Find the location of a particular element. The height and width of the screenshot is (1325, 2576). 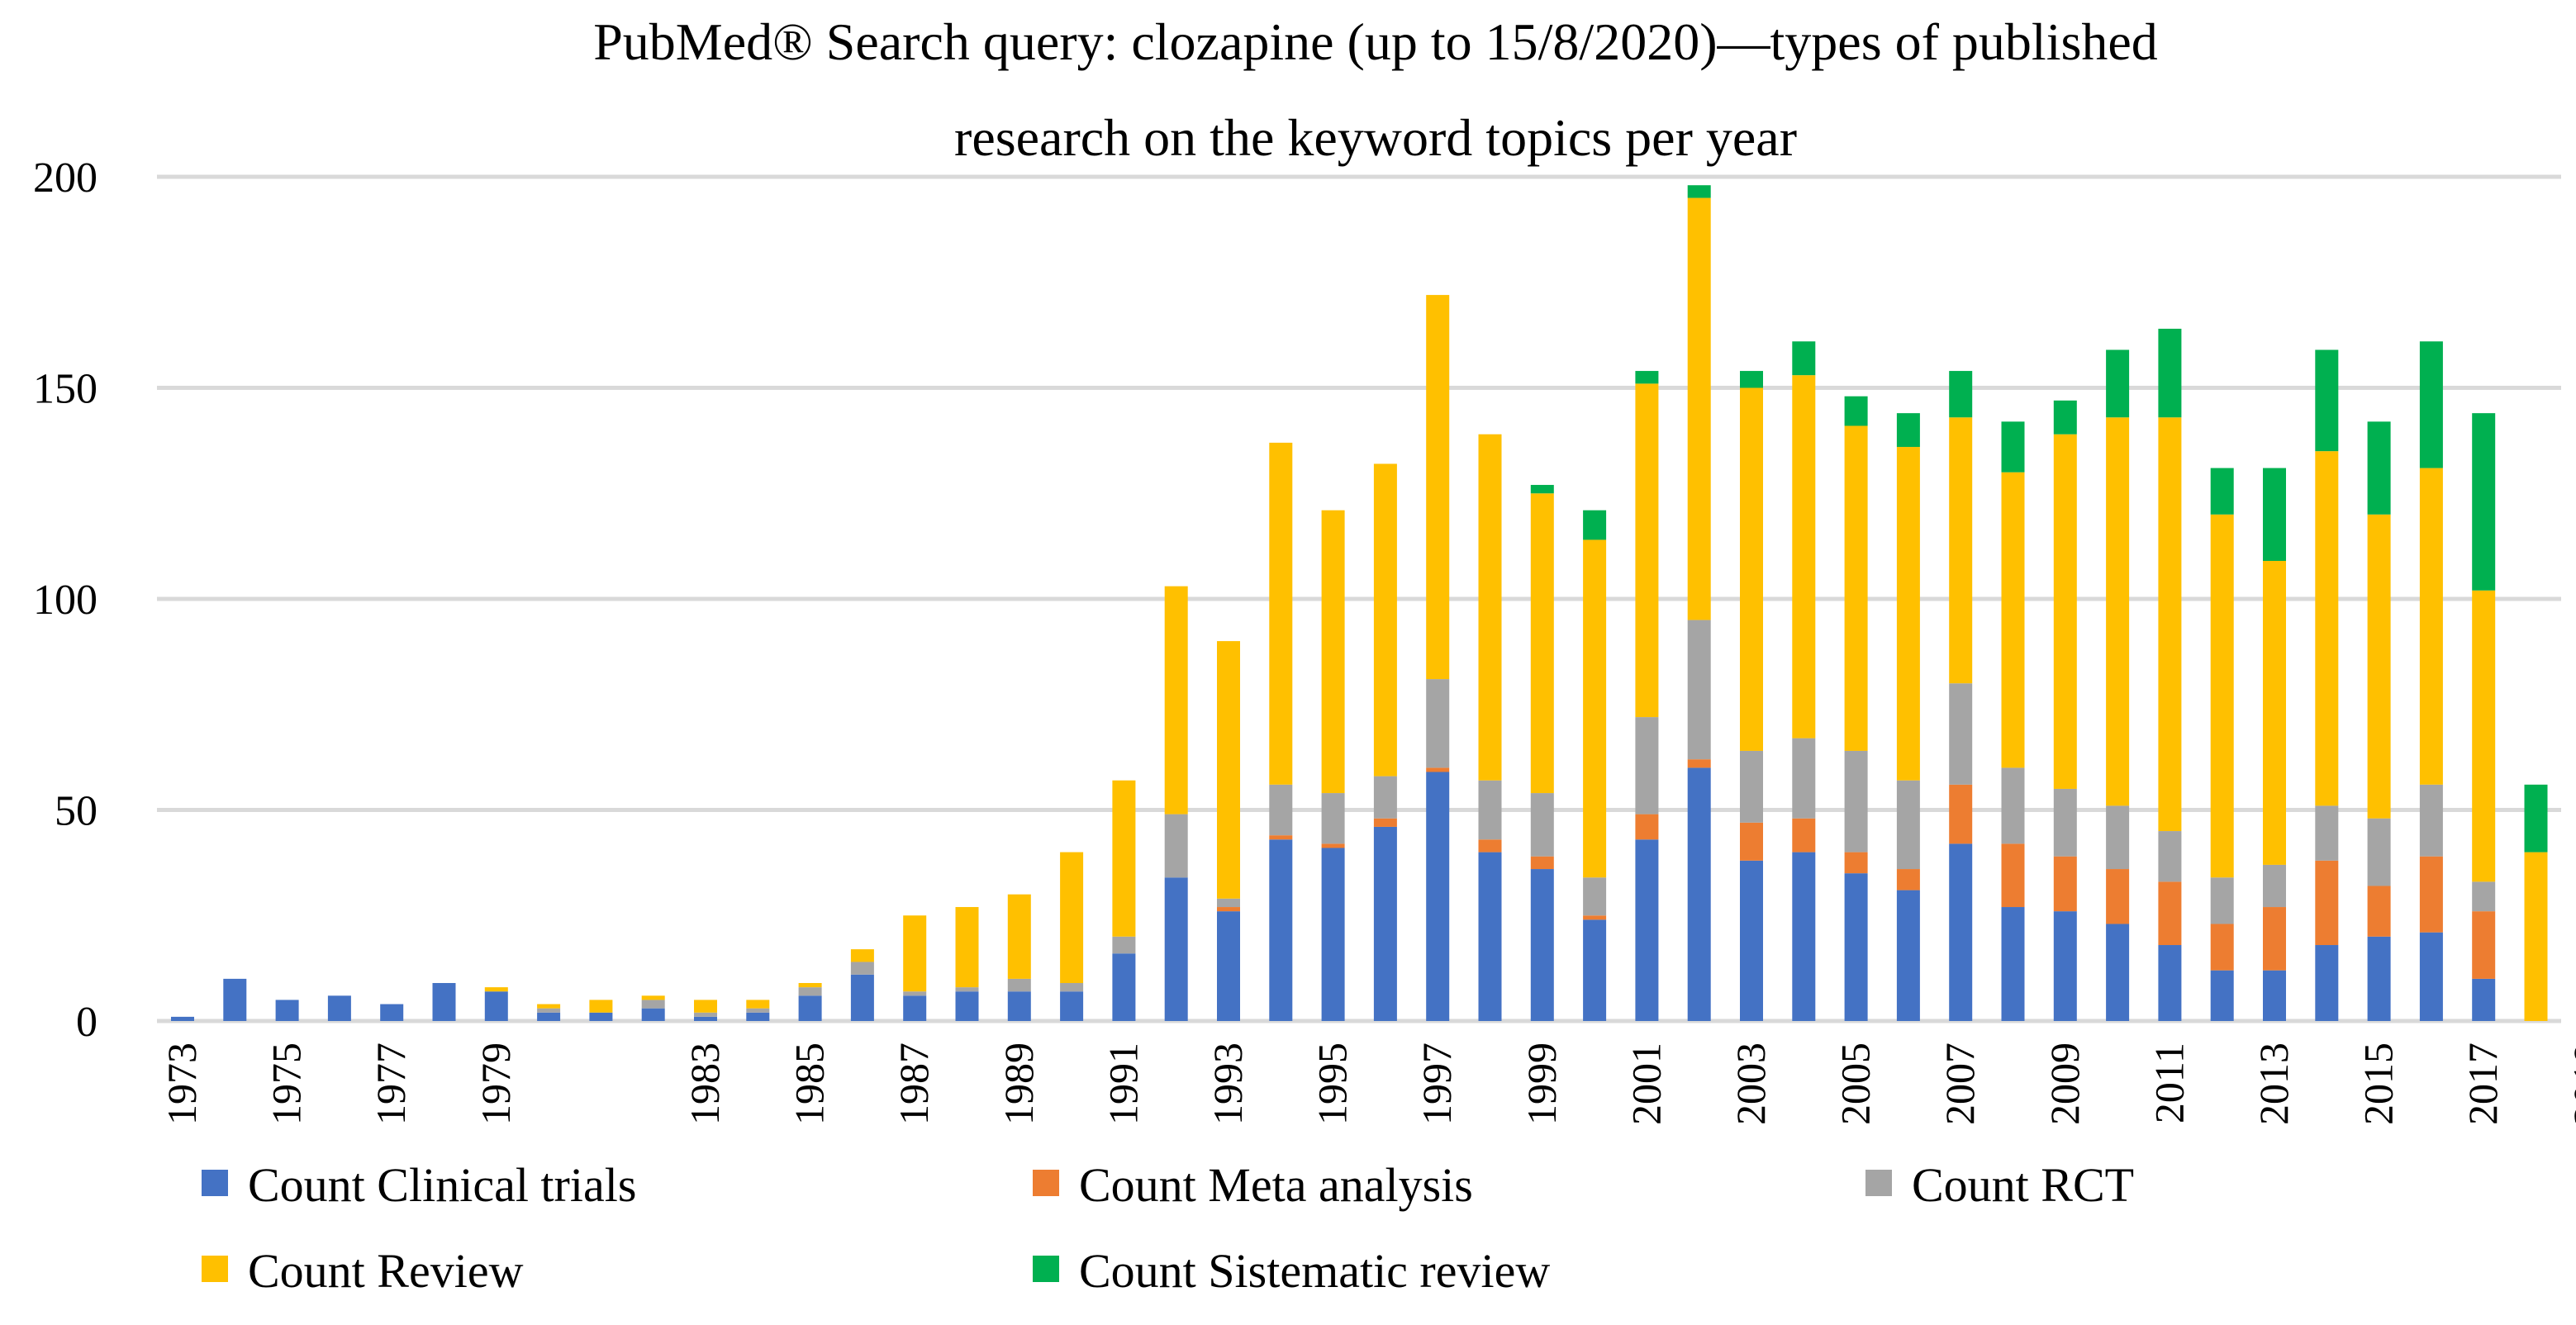

x-tick-label: 2001 is located at coordinates (1646, 1083).